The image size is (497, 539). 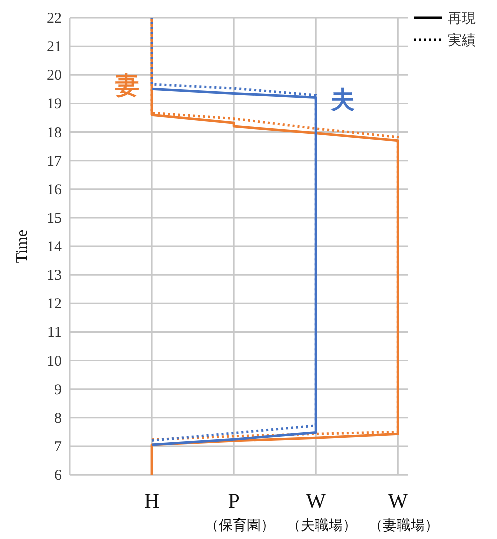 I want to click on x-tick-label: P （保育園）, so click(x=240, y=511).